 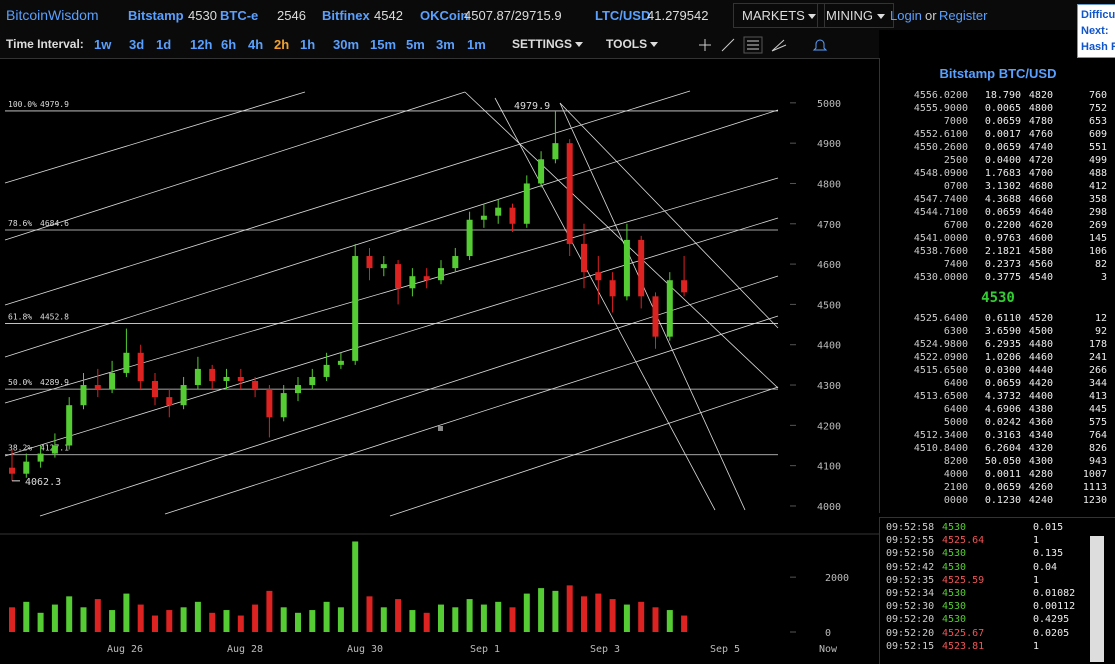 What do you see at coordinates (1094, 474) in the screenshot?
I see `depth-amount: 1007` at bounding box center [1094, 474].